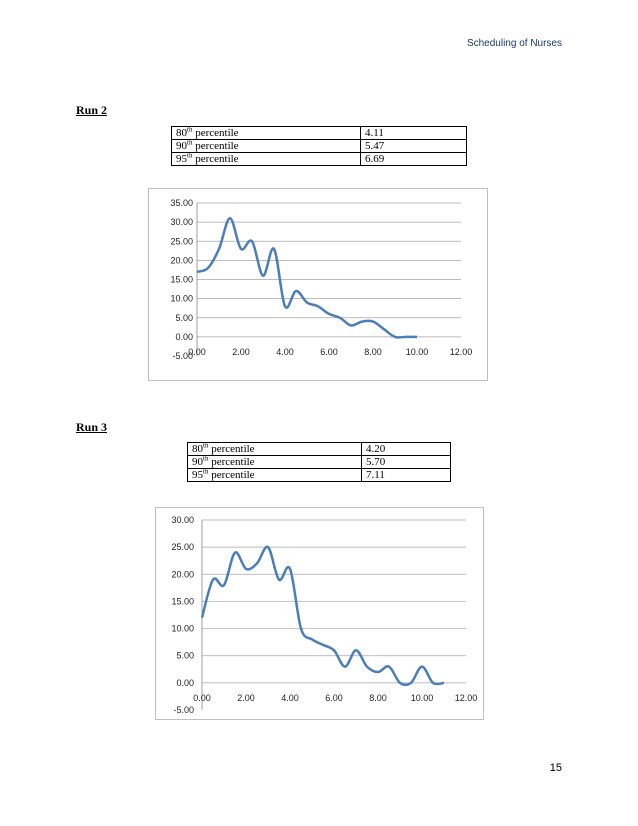 This screenshot has height=826, width=638. Describe the element at coordinates (406, 475) in the screenshot. I see `percentile-value-cell: 7.11` at that location.